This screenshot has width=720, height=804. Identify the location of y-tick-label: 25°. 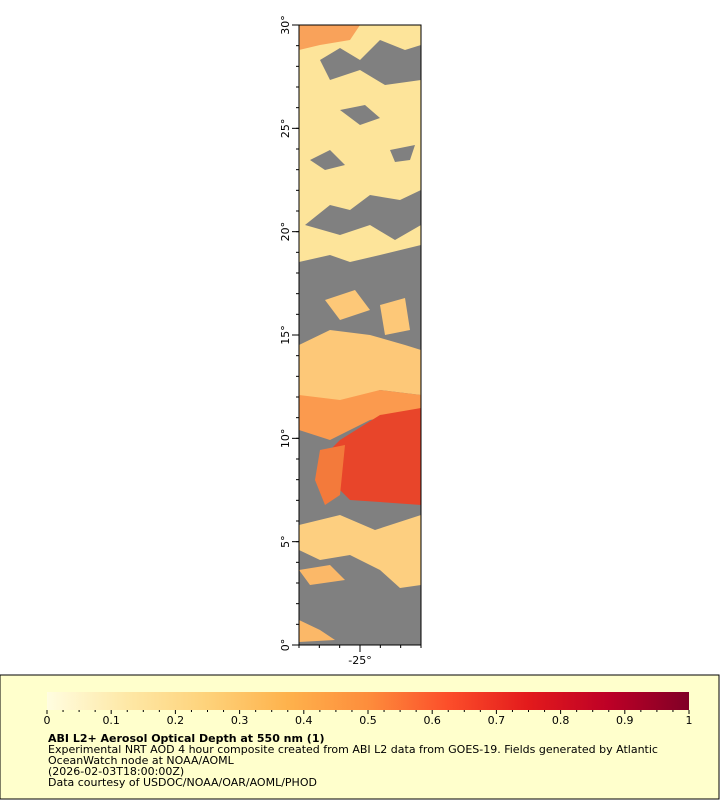
(285, 129).